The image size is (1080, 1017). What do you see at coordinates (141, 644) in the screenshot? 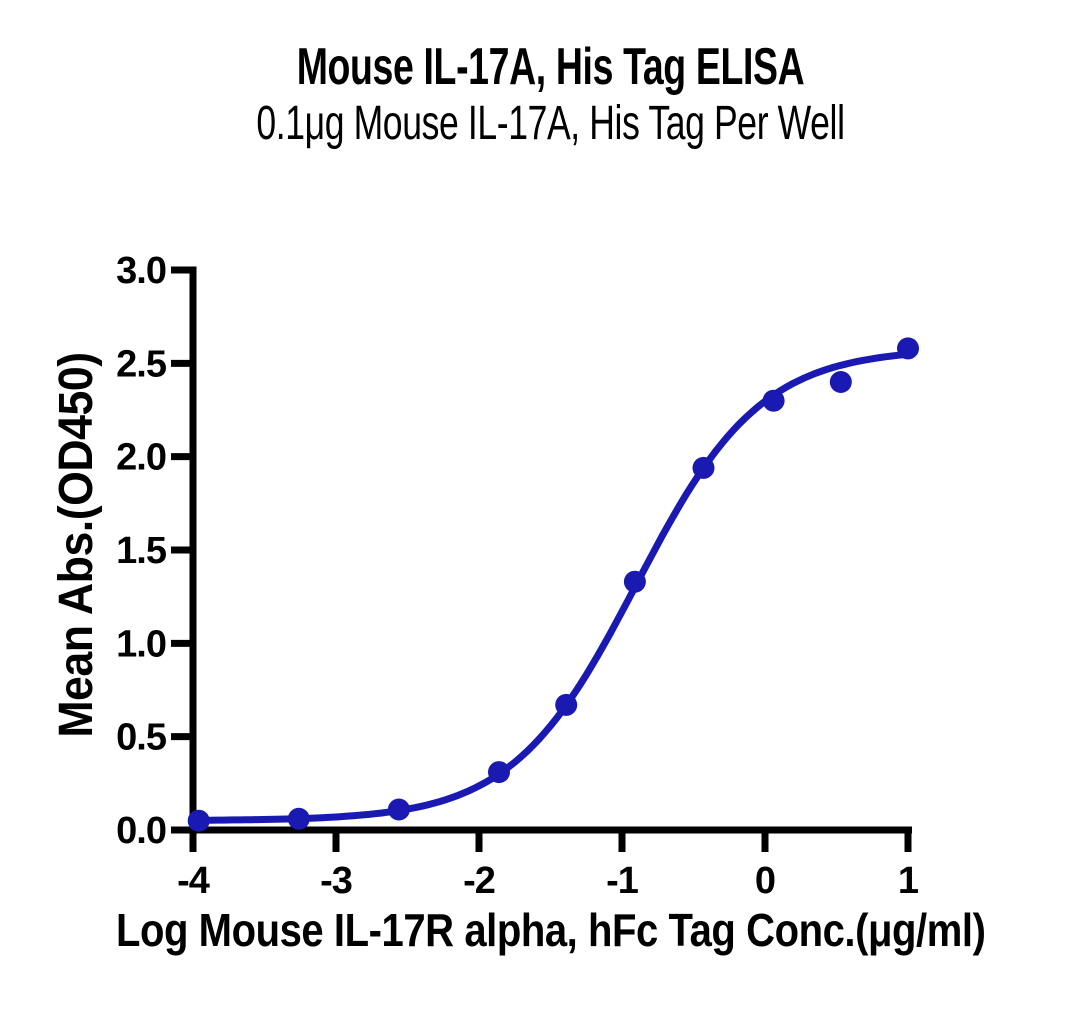
I see `y-tick-label: 1.0` at bounding box center [141, 644].